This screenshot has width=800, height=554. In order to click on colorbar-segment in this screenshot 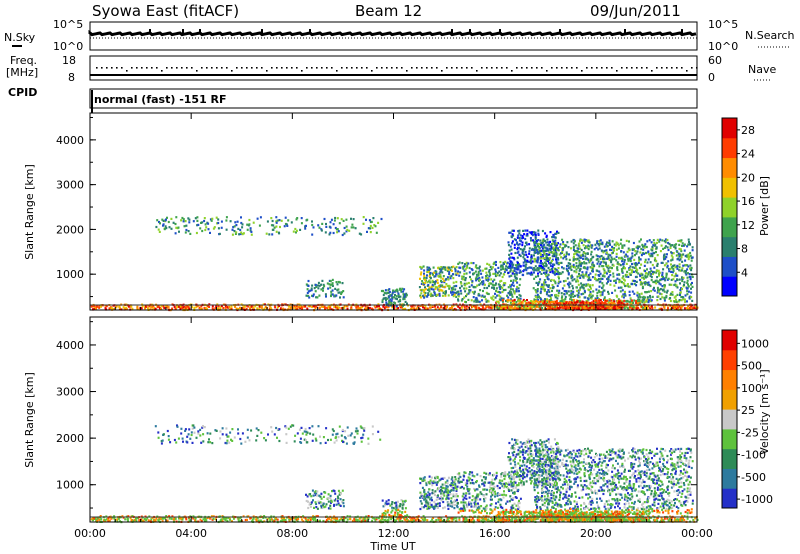, I will do `click(729, 187)`.